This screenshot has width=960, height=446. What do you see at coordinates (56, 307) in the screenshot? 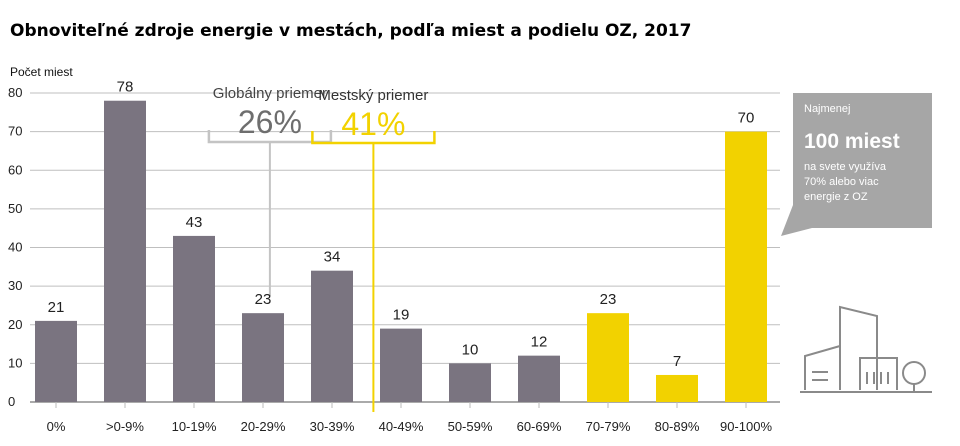
I see `bar-value-label: 21` at bounding box center [56, 307].